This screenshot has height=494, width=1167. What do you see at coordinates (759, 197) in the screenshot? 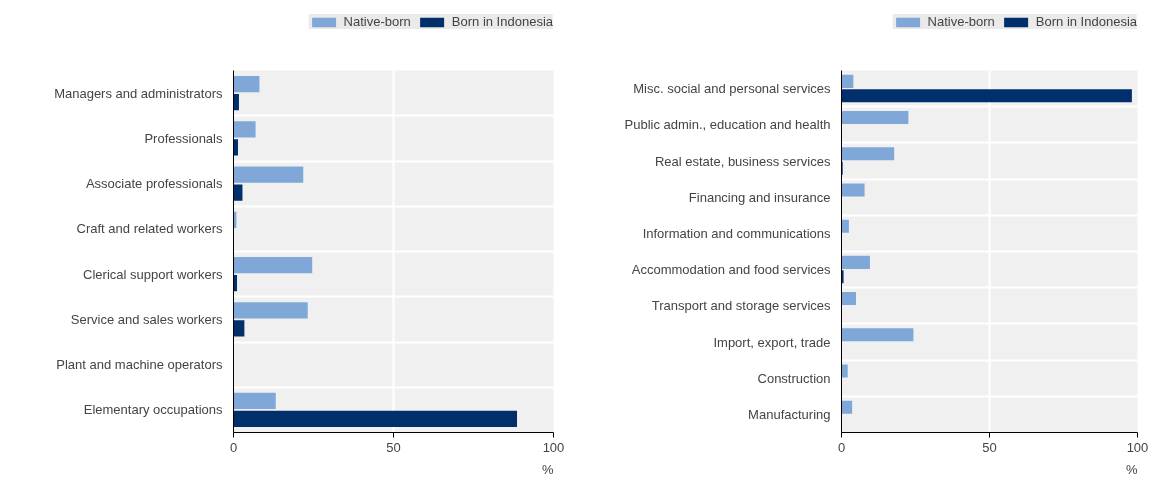
I see `y-tick-label: Financing and insurance` at bounding box center [759, 197].